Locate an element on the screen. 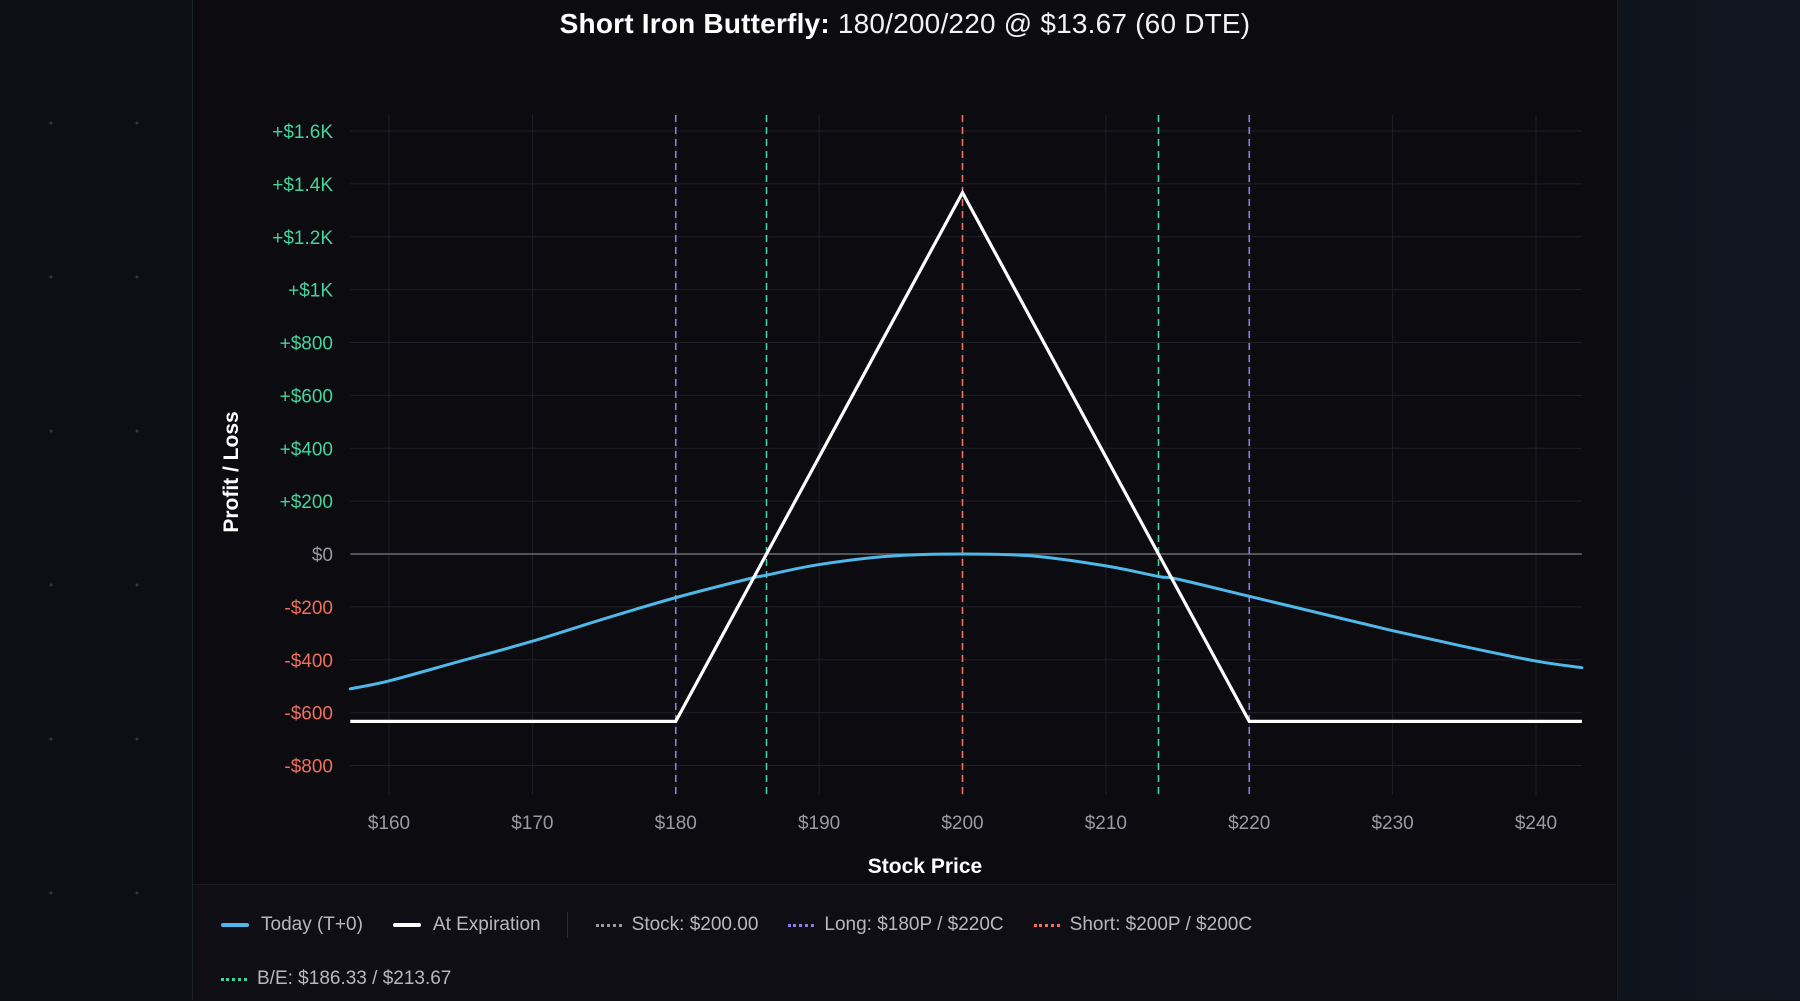 The image size is (1800, 1001). x-tick-label: $190 is located at coordinates (819, 823).